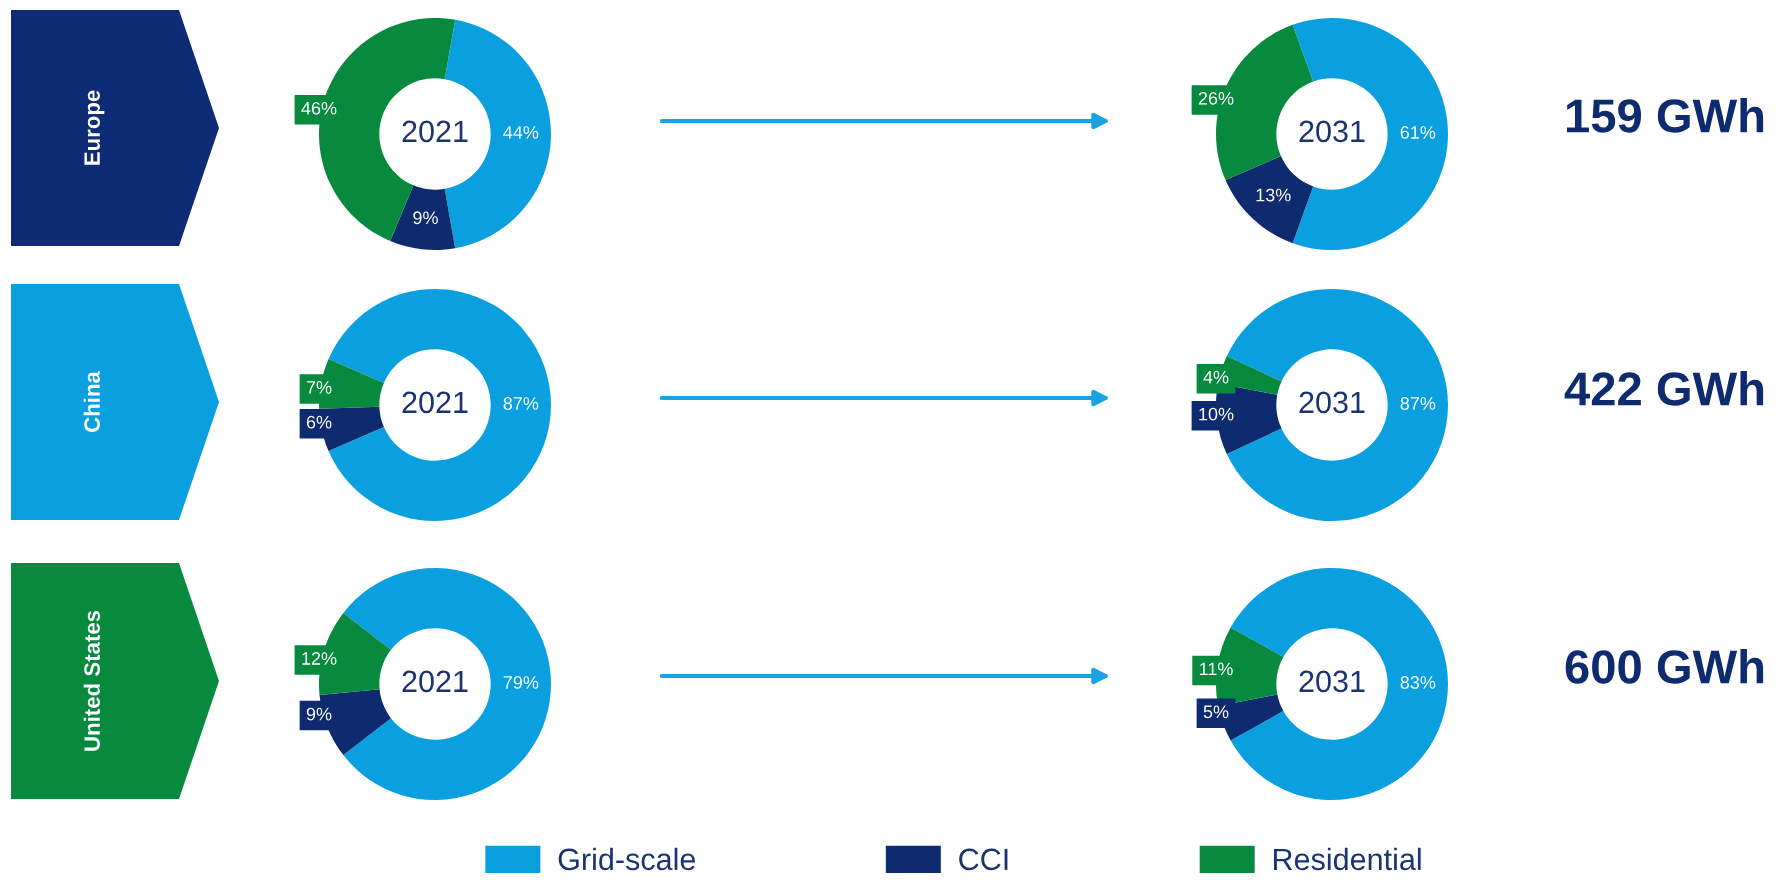 Image resolution: width=1791 pixels, height=880 pixels. What do you see at coordinates (91, 401) in the screenshot?
I see `text: China` at bounding box center [91, 401].